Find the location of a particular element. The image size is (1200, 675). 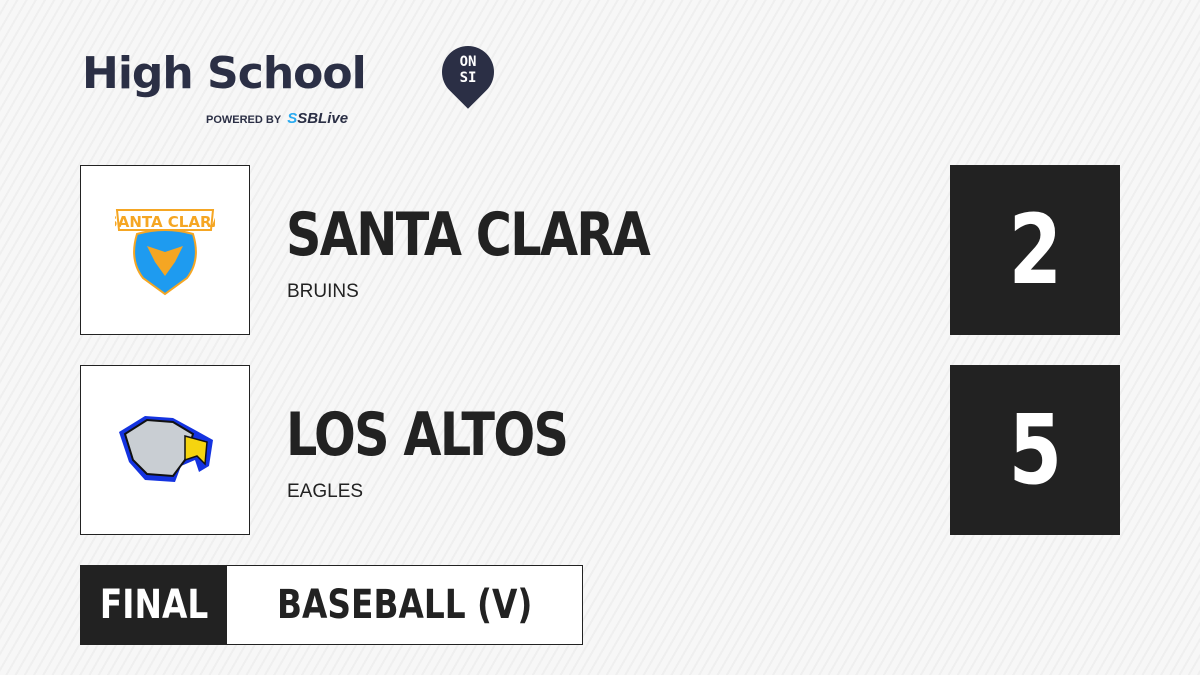

game-status-bar: FINAL BASEBALL (V) is located at coordinates (332, 605).